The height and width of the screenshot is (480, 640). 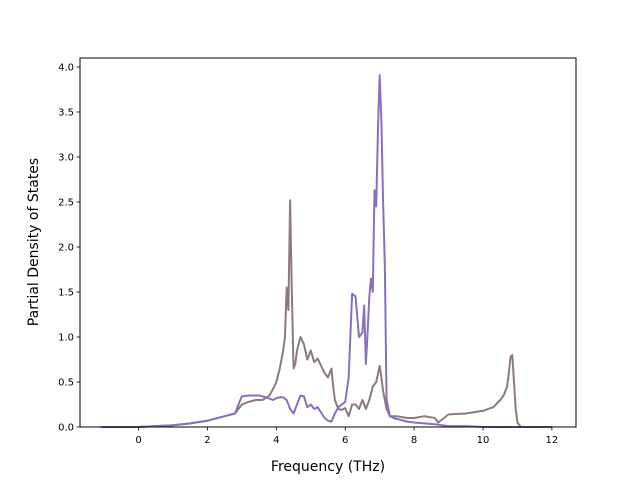 What do you see at coordinates (66, 383) in the screenshot?
I see `y-tick-label: 0.5` at bounding box center [66, 383].